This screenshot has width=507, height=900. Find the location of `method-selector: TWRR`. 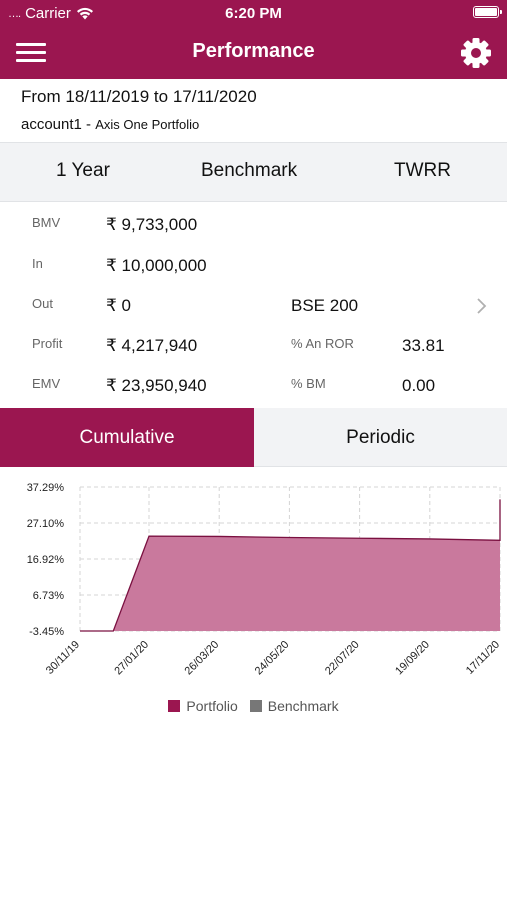

method-selector: TWRR is located at coordinates (422, 170).